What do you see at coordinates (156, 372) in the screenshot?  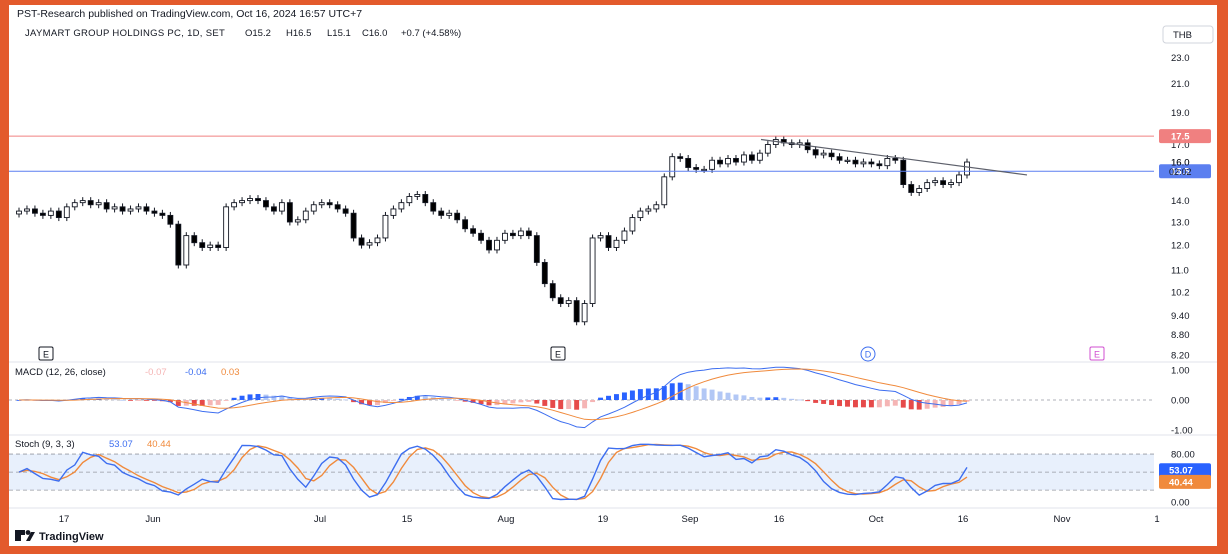 I see `macd-histogram-value: -0.07` at bounding box center [156, 372].